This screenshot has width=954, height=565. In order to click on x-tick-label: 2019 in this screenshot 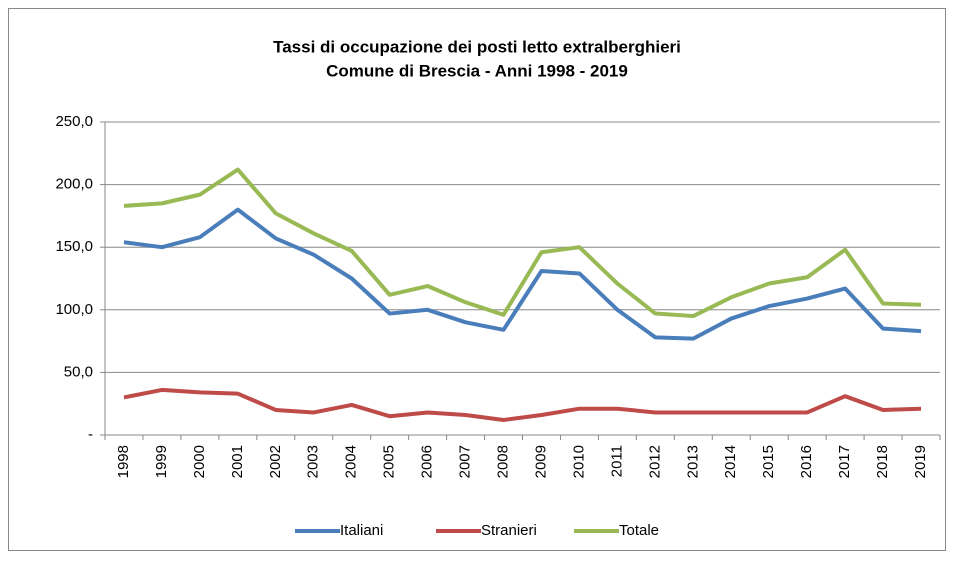, I will do `click(920, 461)`.